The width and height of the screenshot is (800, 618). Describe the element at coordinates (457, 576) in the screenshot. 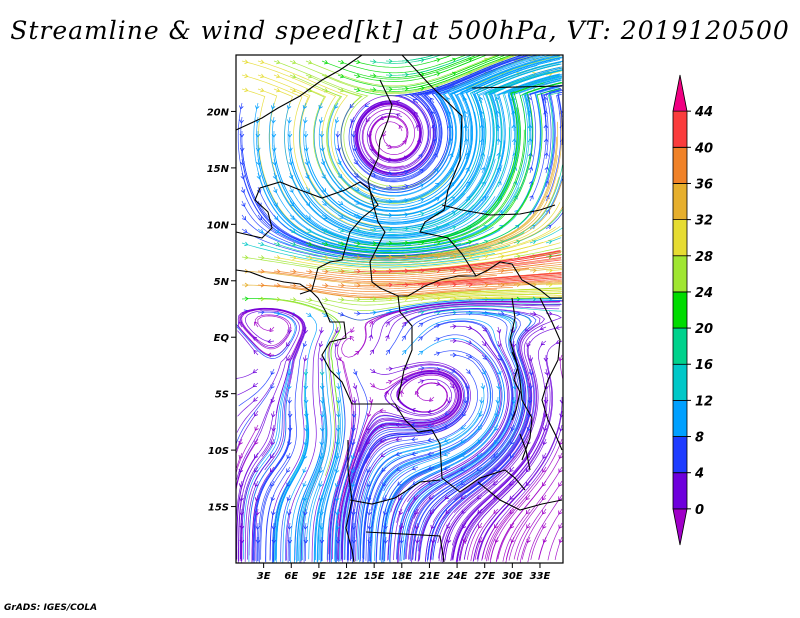

I see `lon-tick-label: 24E` at that location.